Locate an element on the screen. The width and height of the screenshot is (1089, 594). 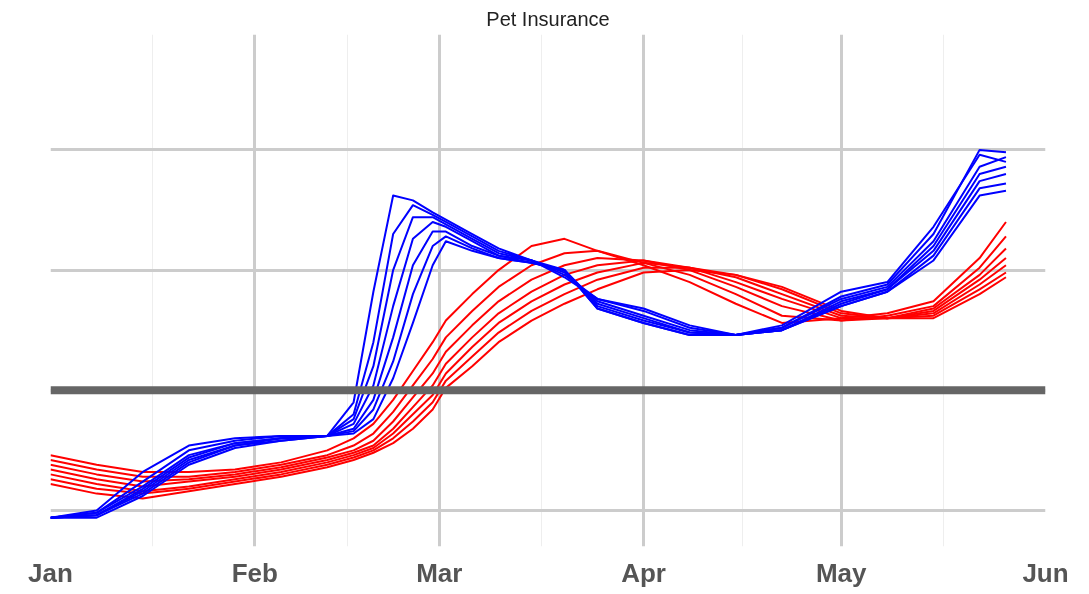
x-tick-label: Jan is located at coordinates (50, 572).